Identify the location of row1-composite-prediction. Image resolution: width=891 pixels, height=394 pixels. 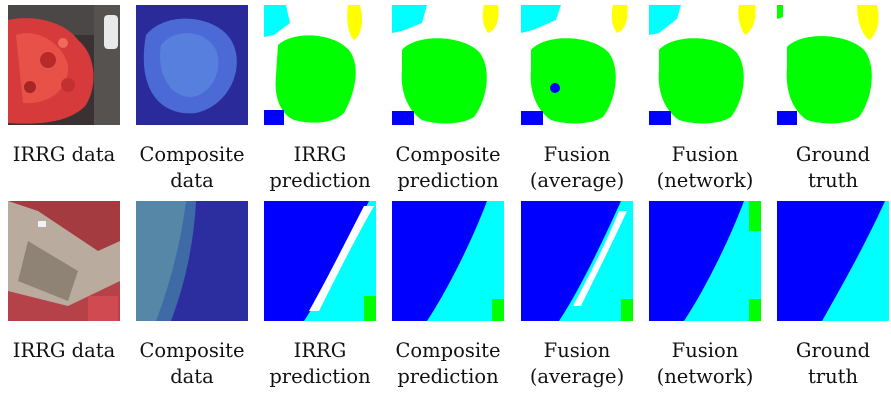
(448, 65).